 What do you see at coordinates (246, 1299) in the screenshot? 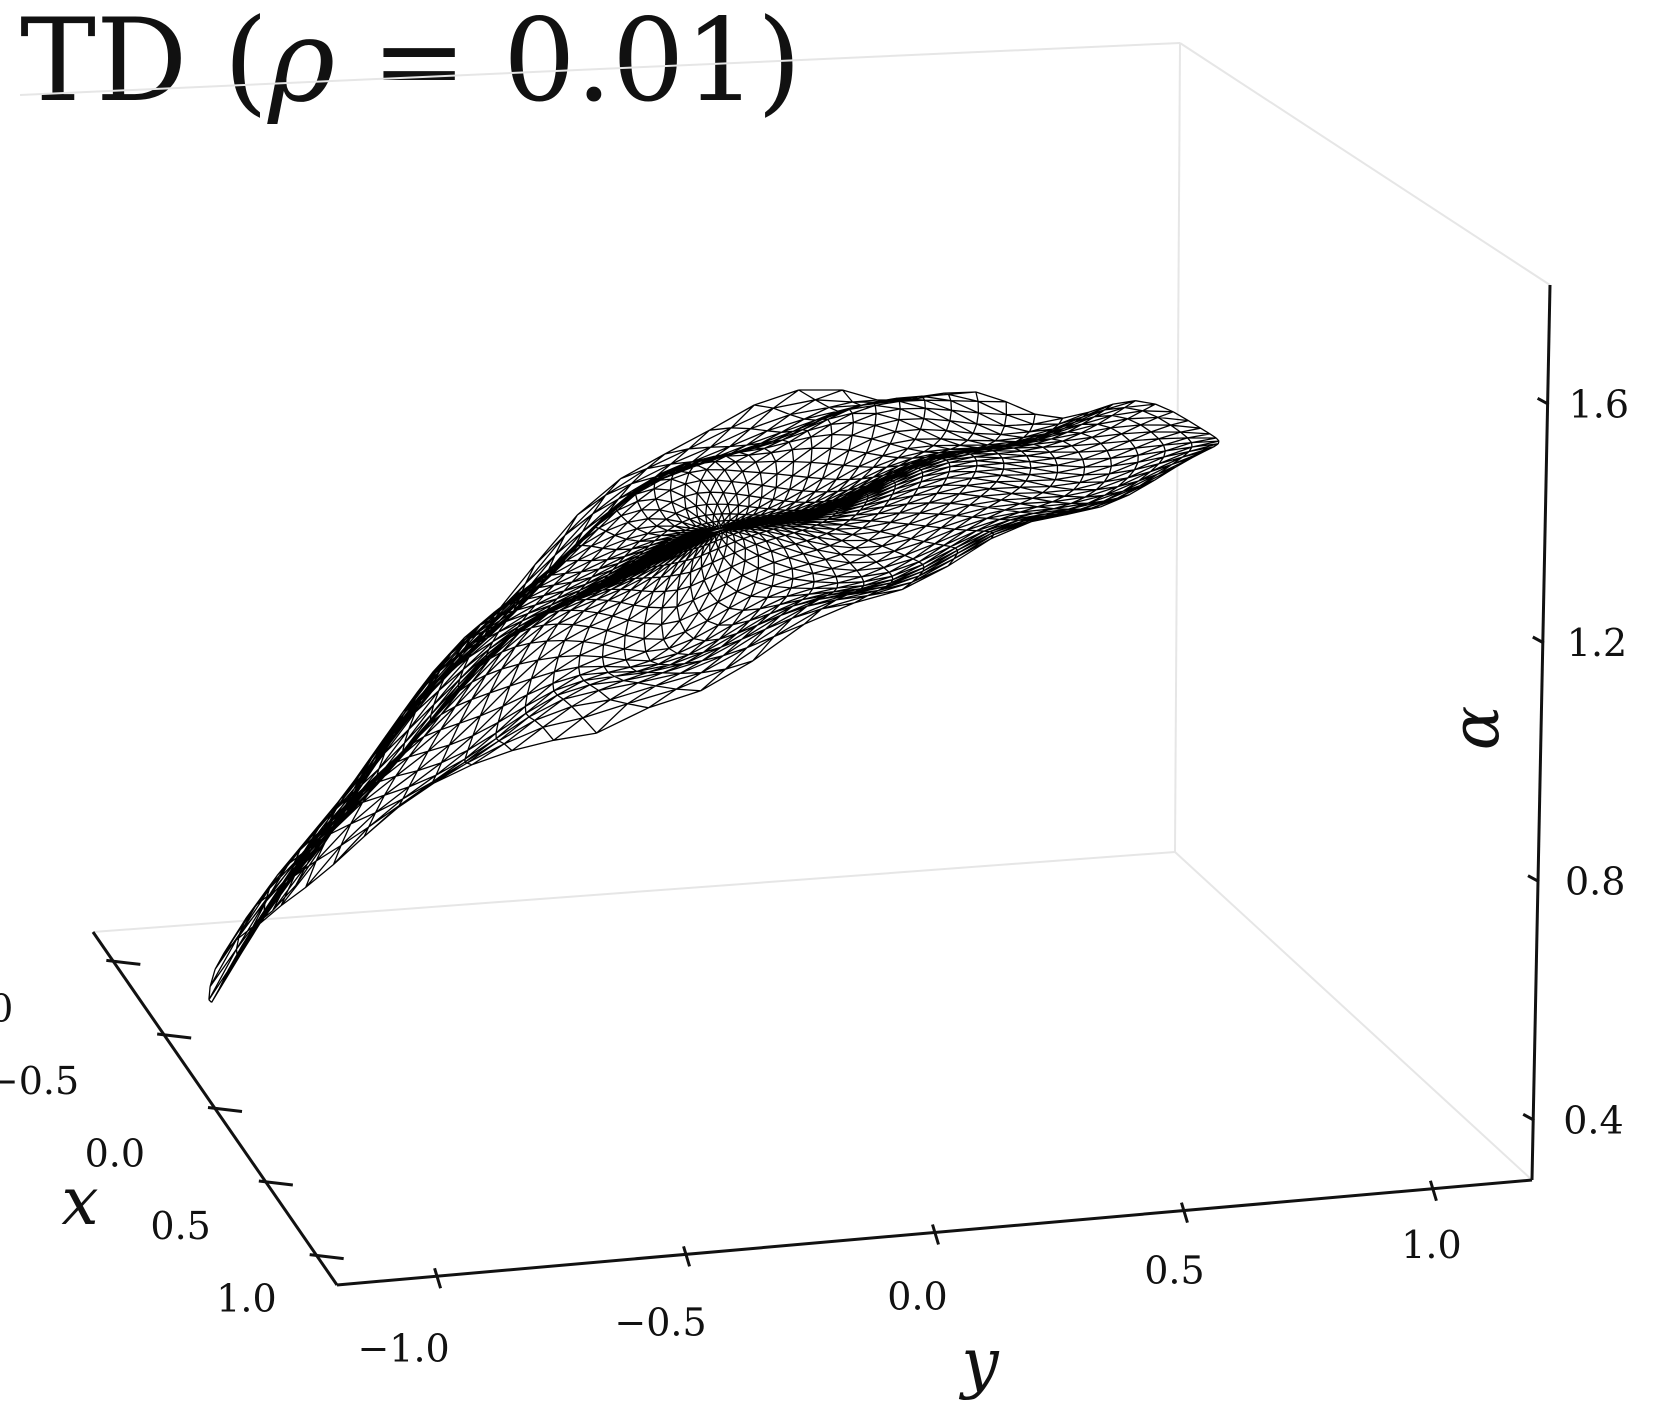
I see `x-tick-label: 1.0` at bounding box center [246, 1299].